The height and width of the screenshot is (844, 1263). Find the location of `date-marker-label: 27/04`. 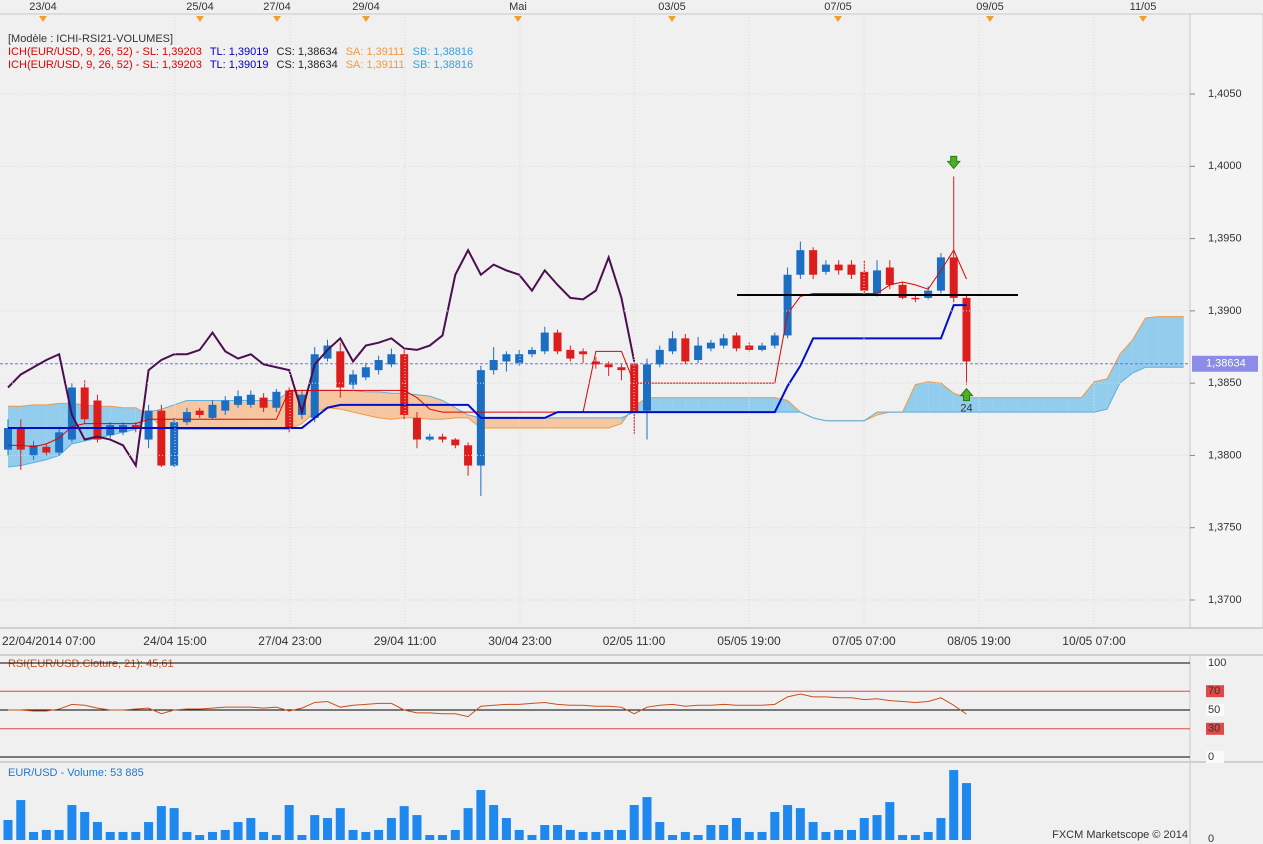

date-marker-label: 27/04 is located at coordinates (277, 7).